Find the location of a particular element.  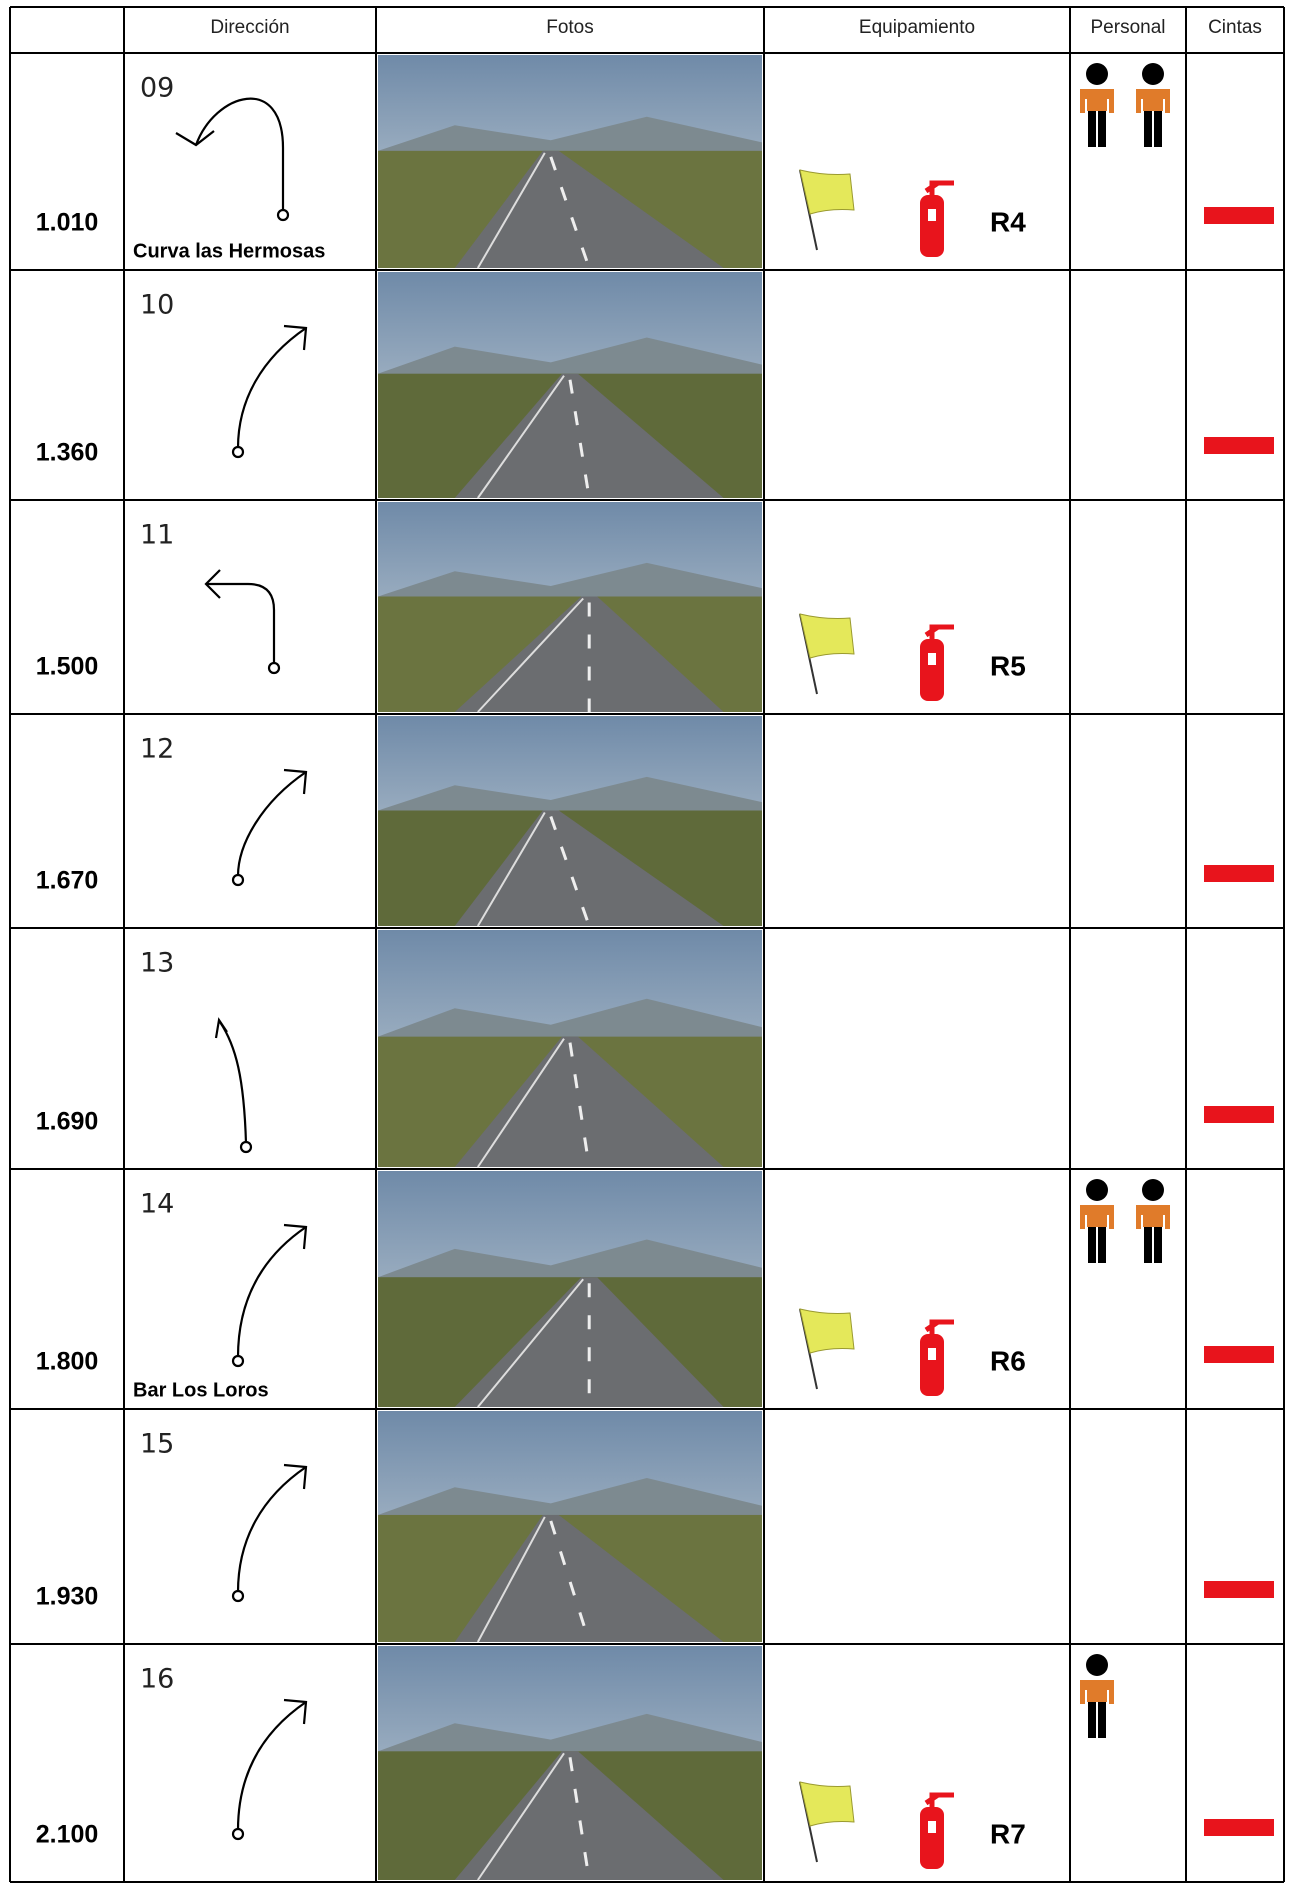

column-header: Personal is located at coordinates (1128, 27).